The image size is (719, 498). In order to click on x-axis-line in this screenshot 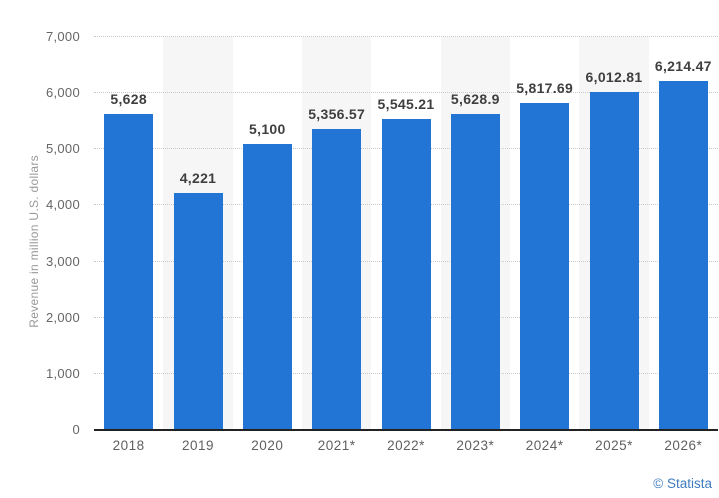, I will do `click(406, 430)`.